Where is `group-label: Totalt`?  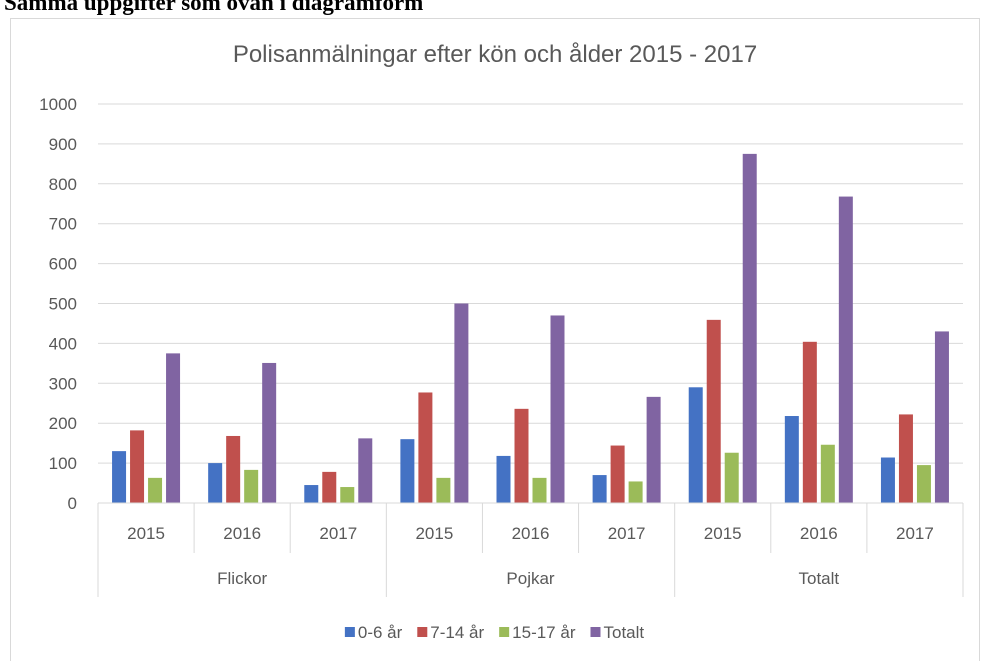
group-label: Totalt is located at coordinates (819, 578).